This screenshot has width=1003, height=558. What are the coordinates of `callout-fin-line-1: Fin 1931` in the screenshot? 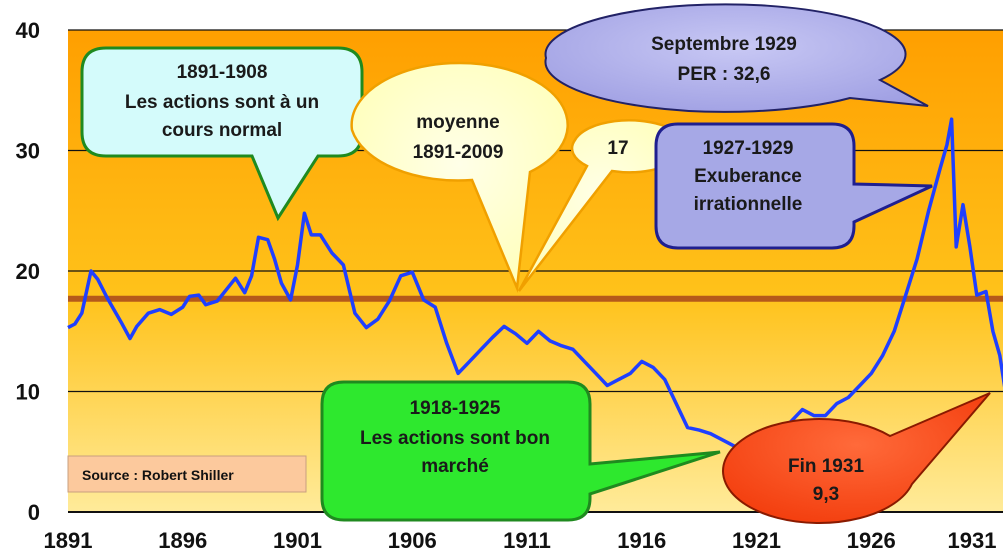 It's located at (826, 466).